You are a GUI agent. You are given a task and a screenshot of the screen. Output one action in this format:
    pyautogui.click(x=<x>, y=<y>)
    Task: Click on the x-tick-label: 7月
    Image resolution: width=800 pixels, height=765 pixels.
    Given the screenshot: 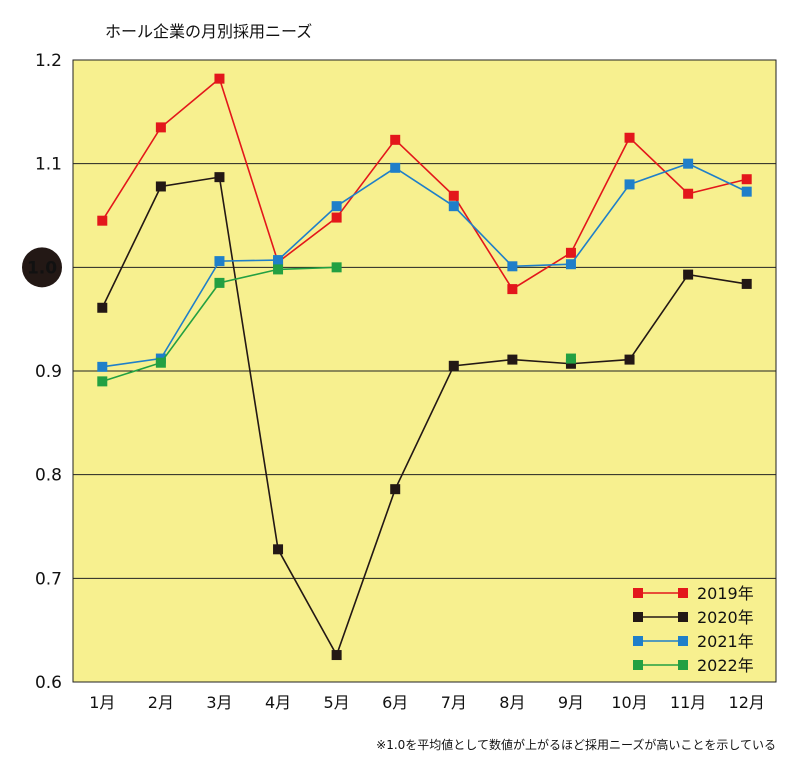 What is the action you would take?
    pyautogui.click(x=454, y=702)
    